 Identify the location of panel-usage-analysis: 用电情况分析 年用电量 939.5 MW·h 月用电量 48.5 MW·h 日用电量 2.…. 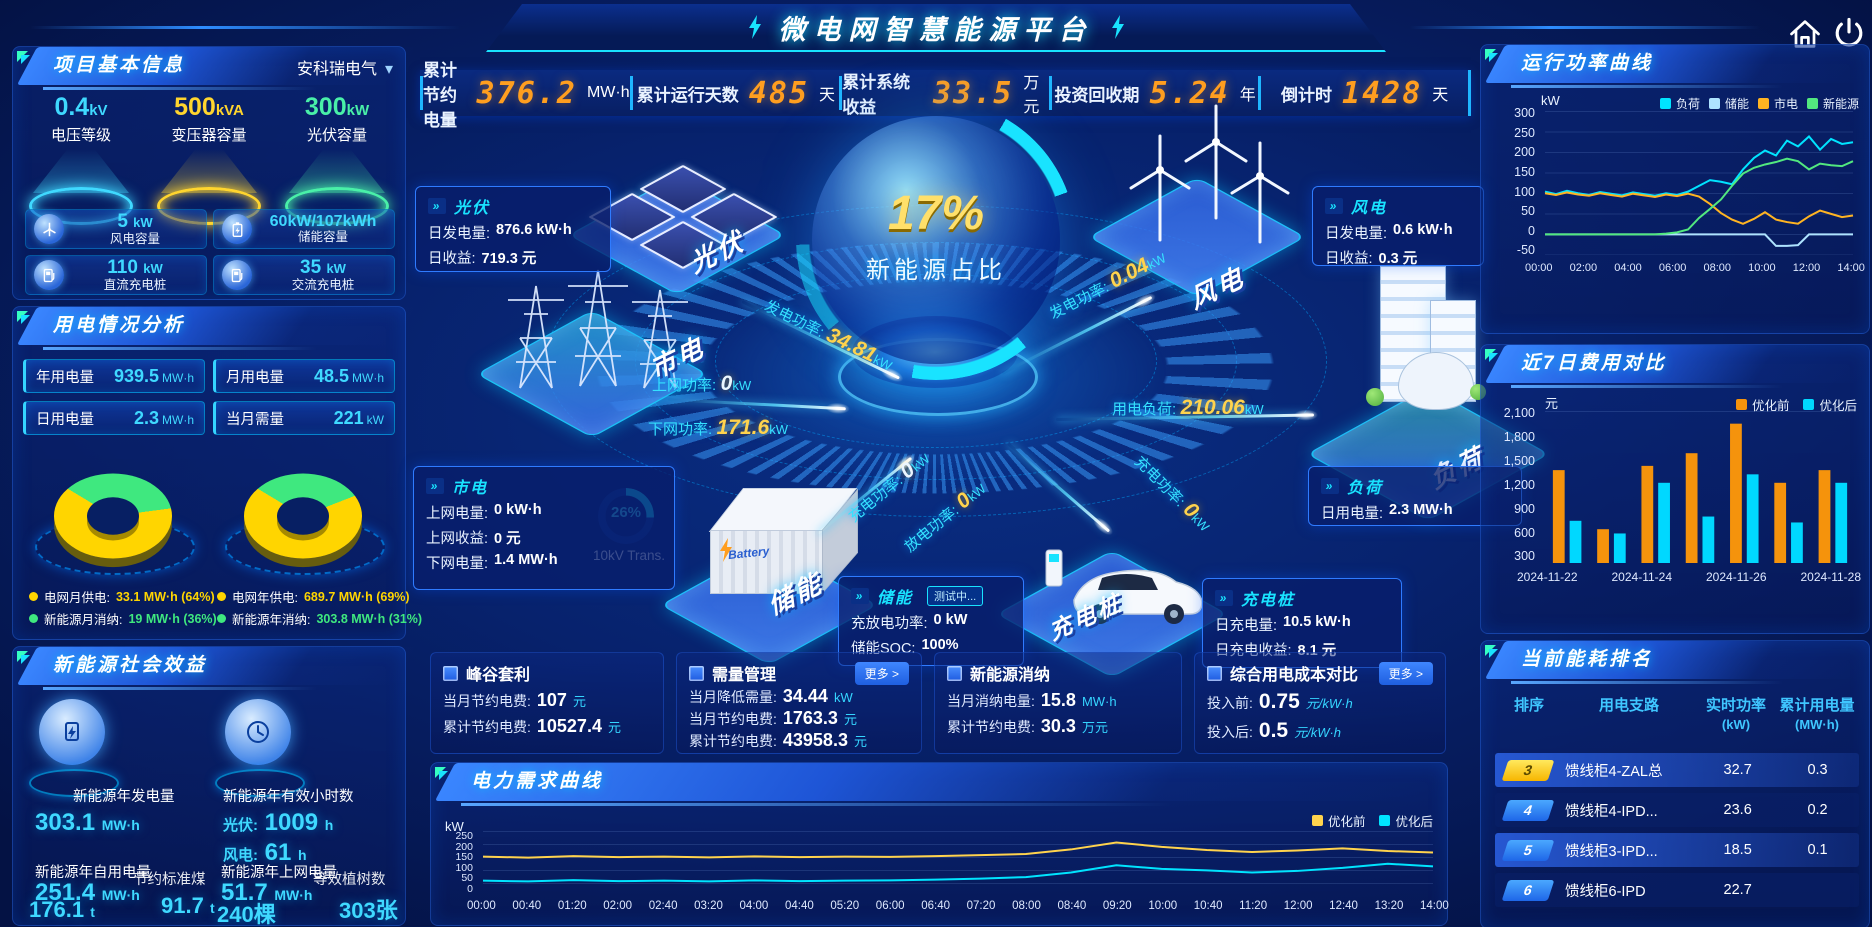
(217, 473).